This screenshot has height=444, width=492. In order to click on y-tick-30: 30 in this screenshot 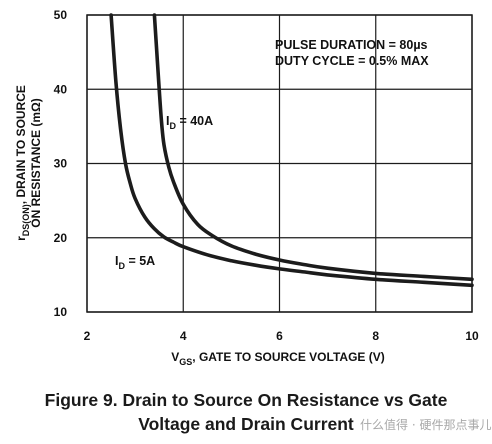, I will do `click(61, 164)`.